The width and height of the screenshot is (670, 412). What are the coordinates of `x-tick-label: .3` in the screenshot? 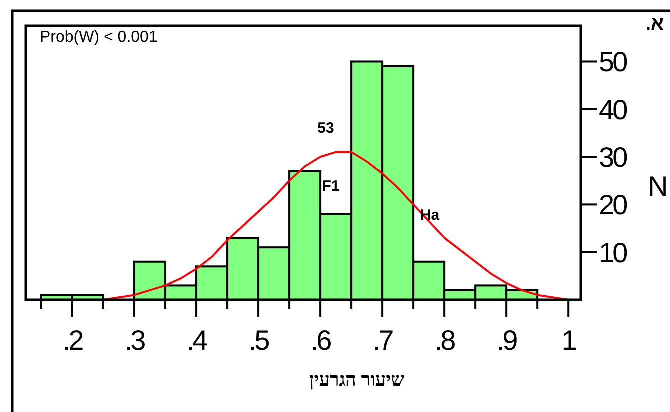 It's located at (135, 340).